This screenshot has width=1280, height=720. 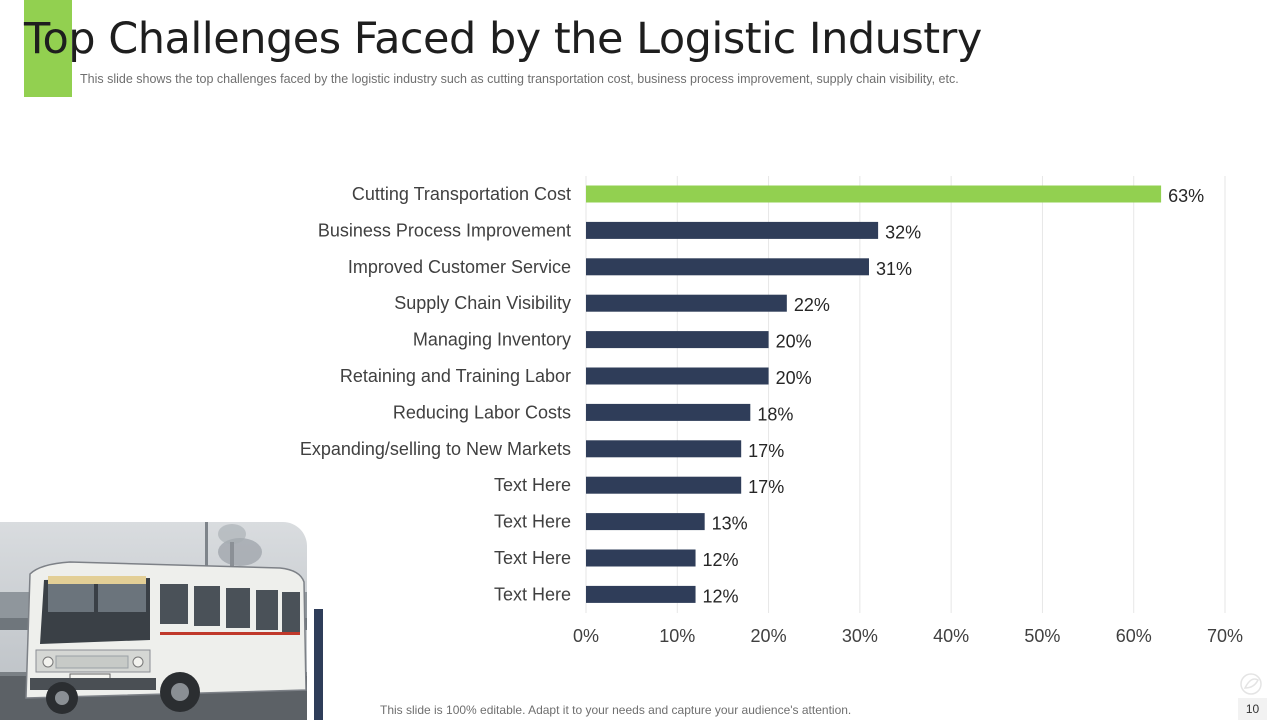 What do you see at coordinates (492, 340) in the screenshot?
I see `category-label: Managing Inventory` at bounding box center [492, 340].